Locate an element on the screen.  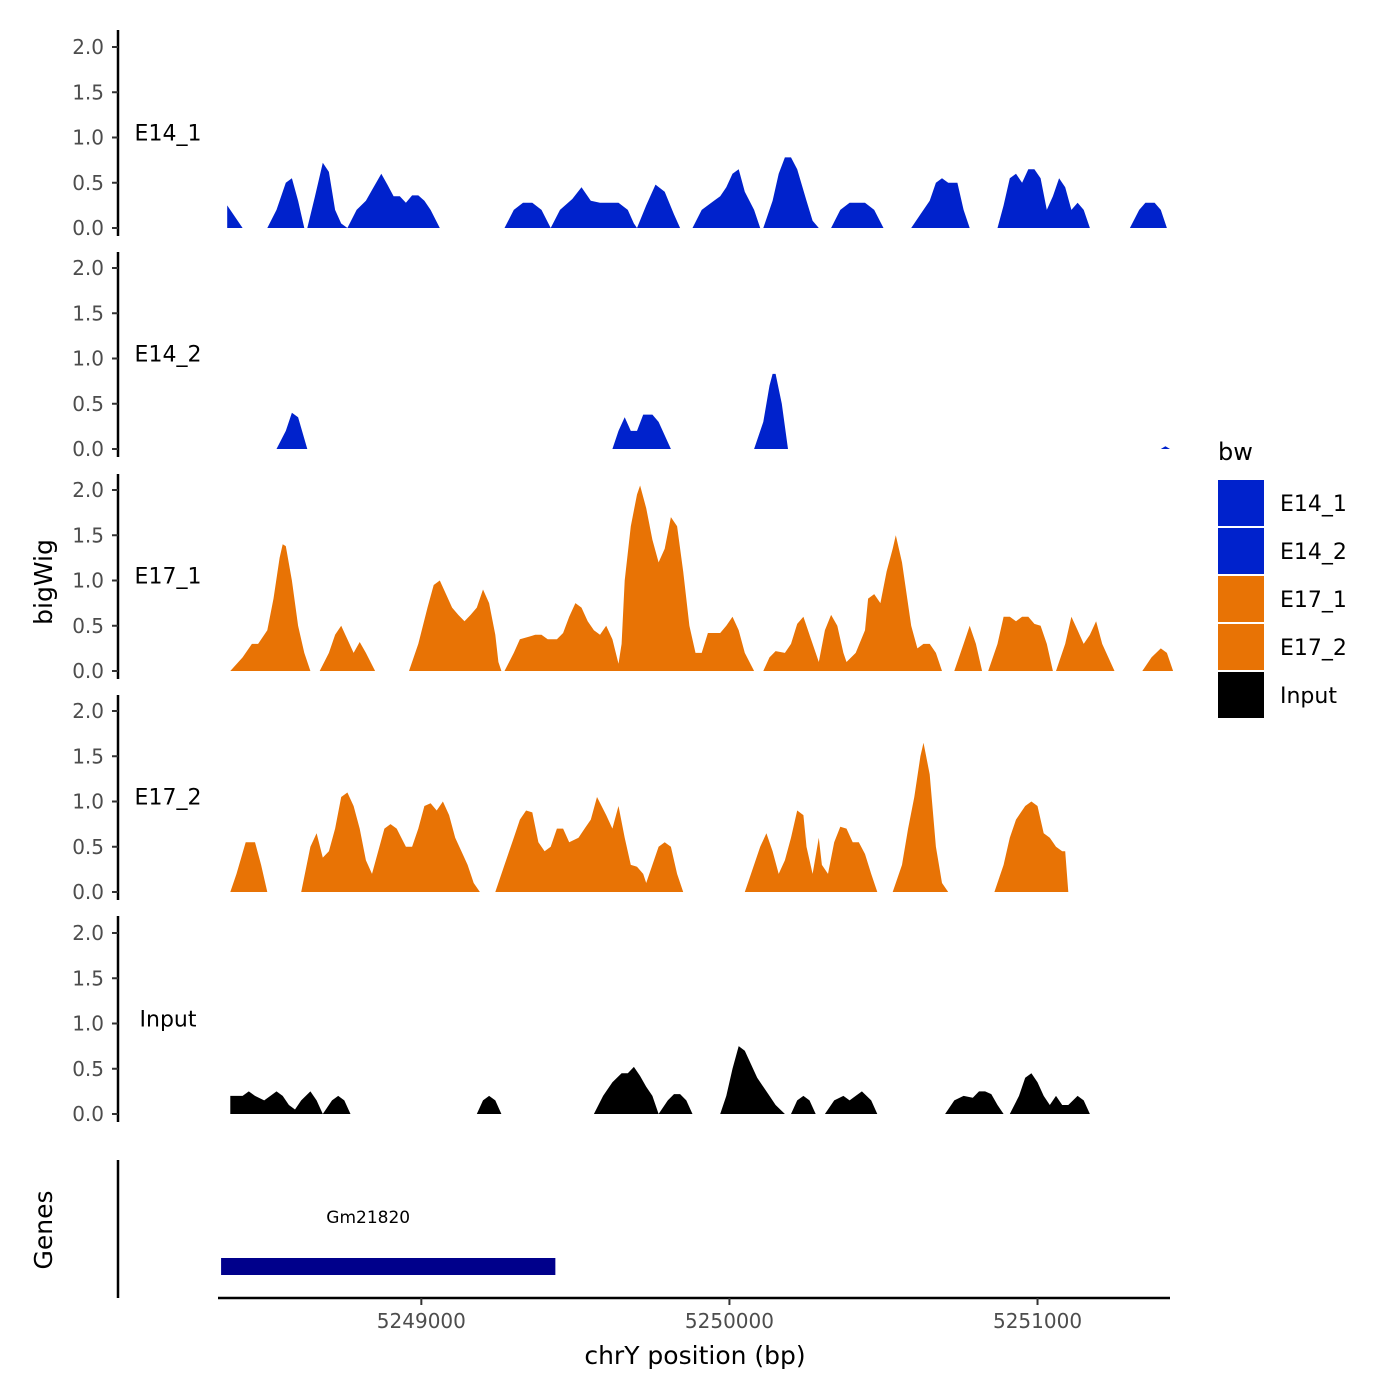
gene-label: Gm21820 is located at coordinates (368, 1218).